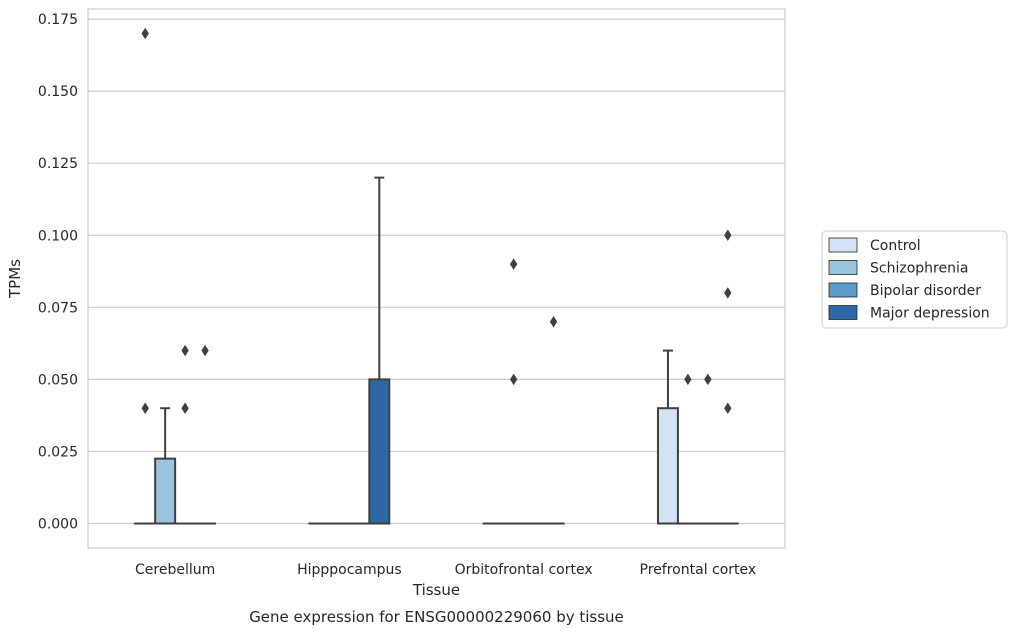 This screenshot has width=1017, height=634. What do you see at coordinates (58, 20) in the screenshot?
I see `y-tick-label: 0.175` at bounding box center [58, 20].